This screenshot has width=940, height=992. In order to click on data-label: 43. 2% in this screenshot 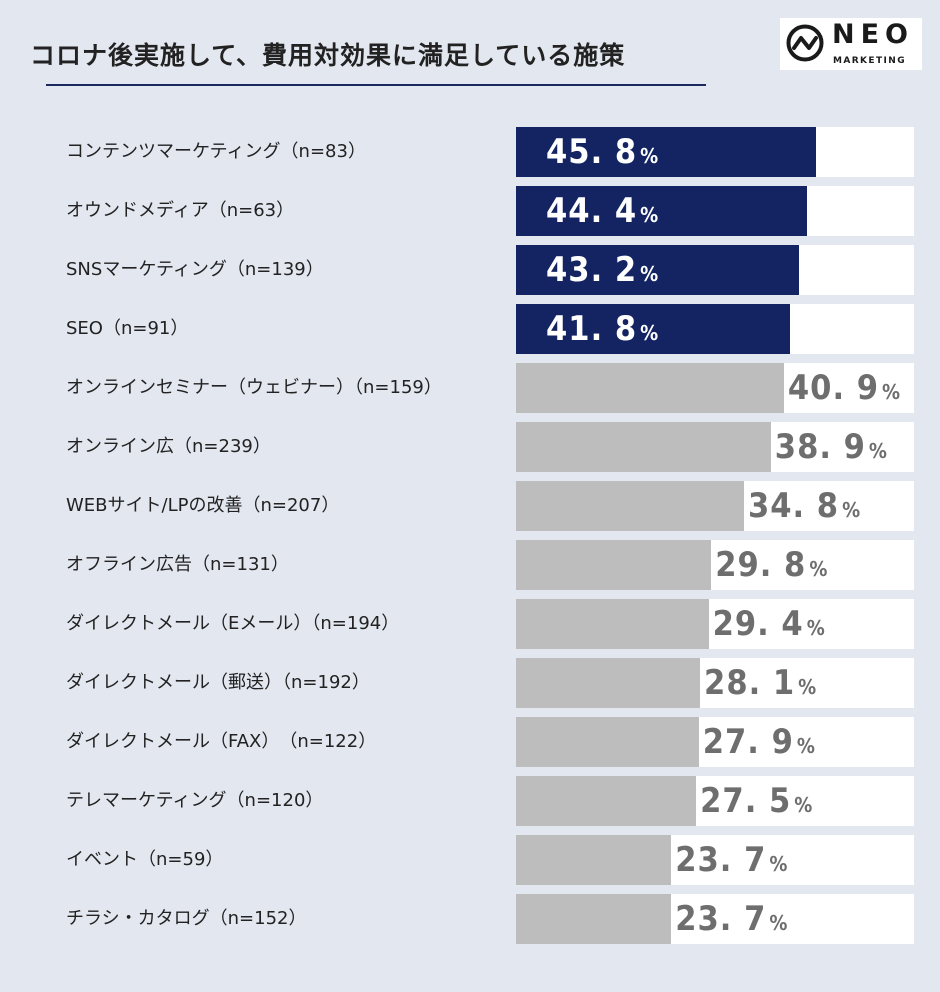, I will do `click(602, 270)`.